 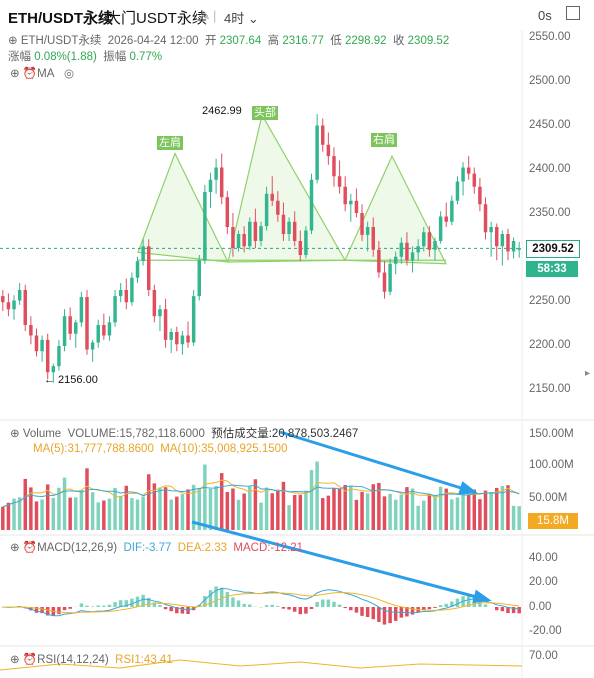 What do you see at coordinates (336, 41) in the screenshot?
I see `low-label: 低` at bounding box center [336, 41].